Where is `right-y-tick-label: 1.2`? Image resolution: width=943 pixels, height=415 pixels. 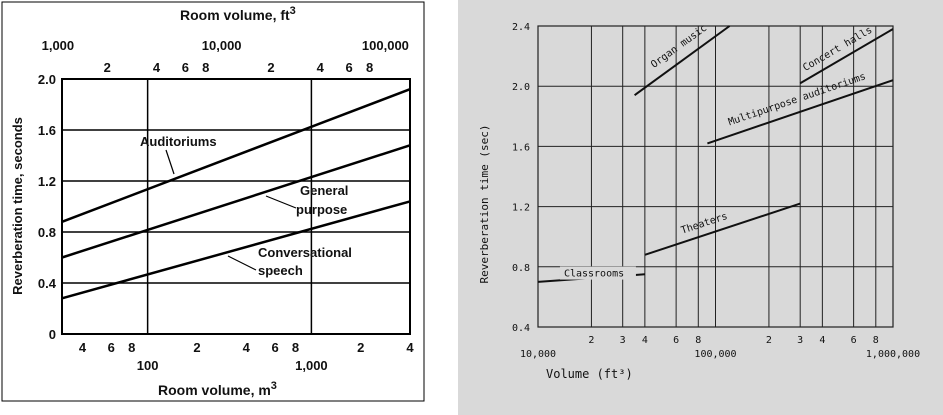 right-y-tick-label: 1.2 is located at coordinates (521, 208).